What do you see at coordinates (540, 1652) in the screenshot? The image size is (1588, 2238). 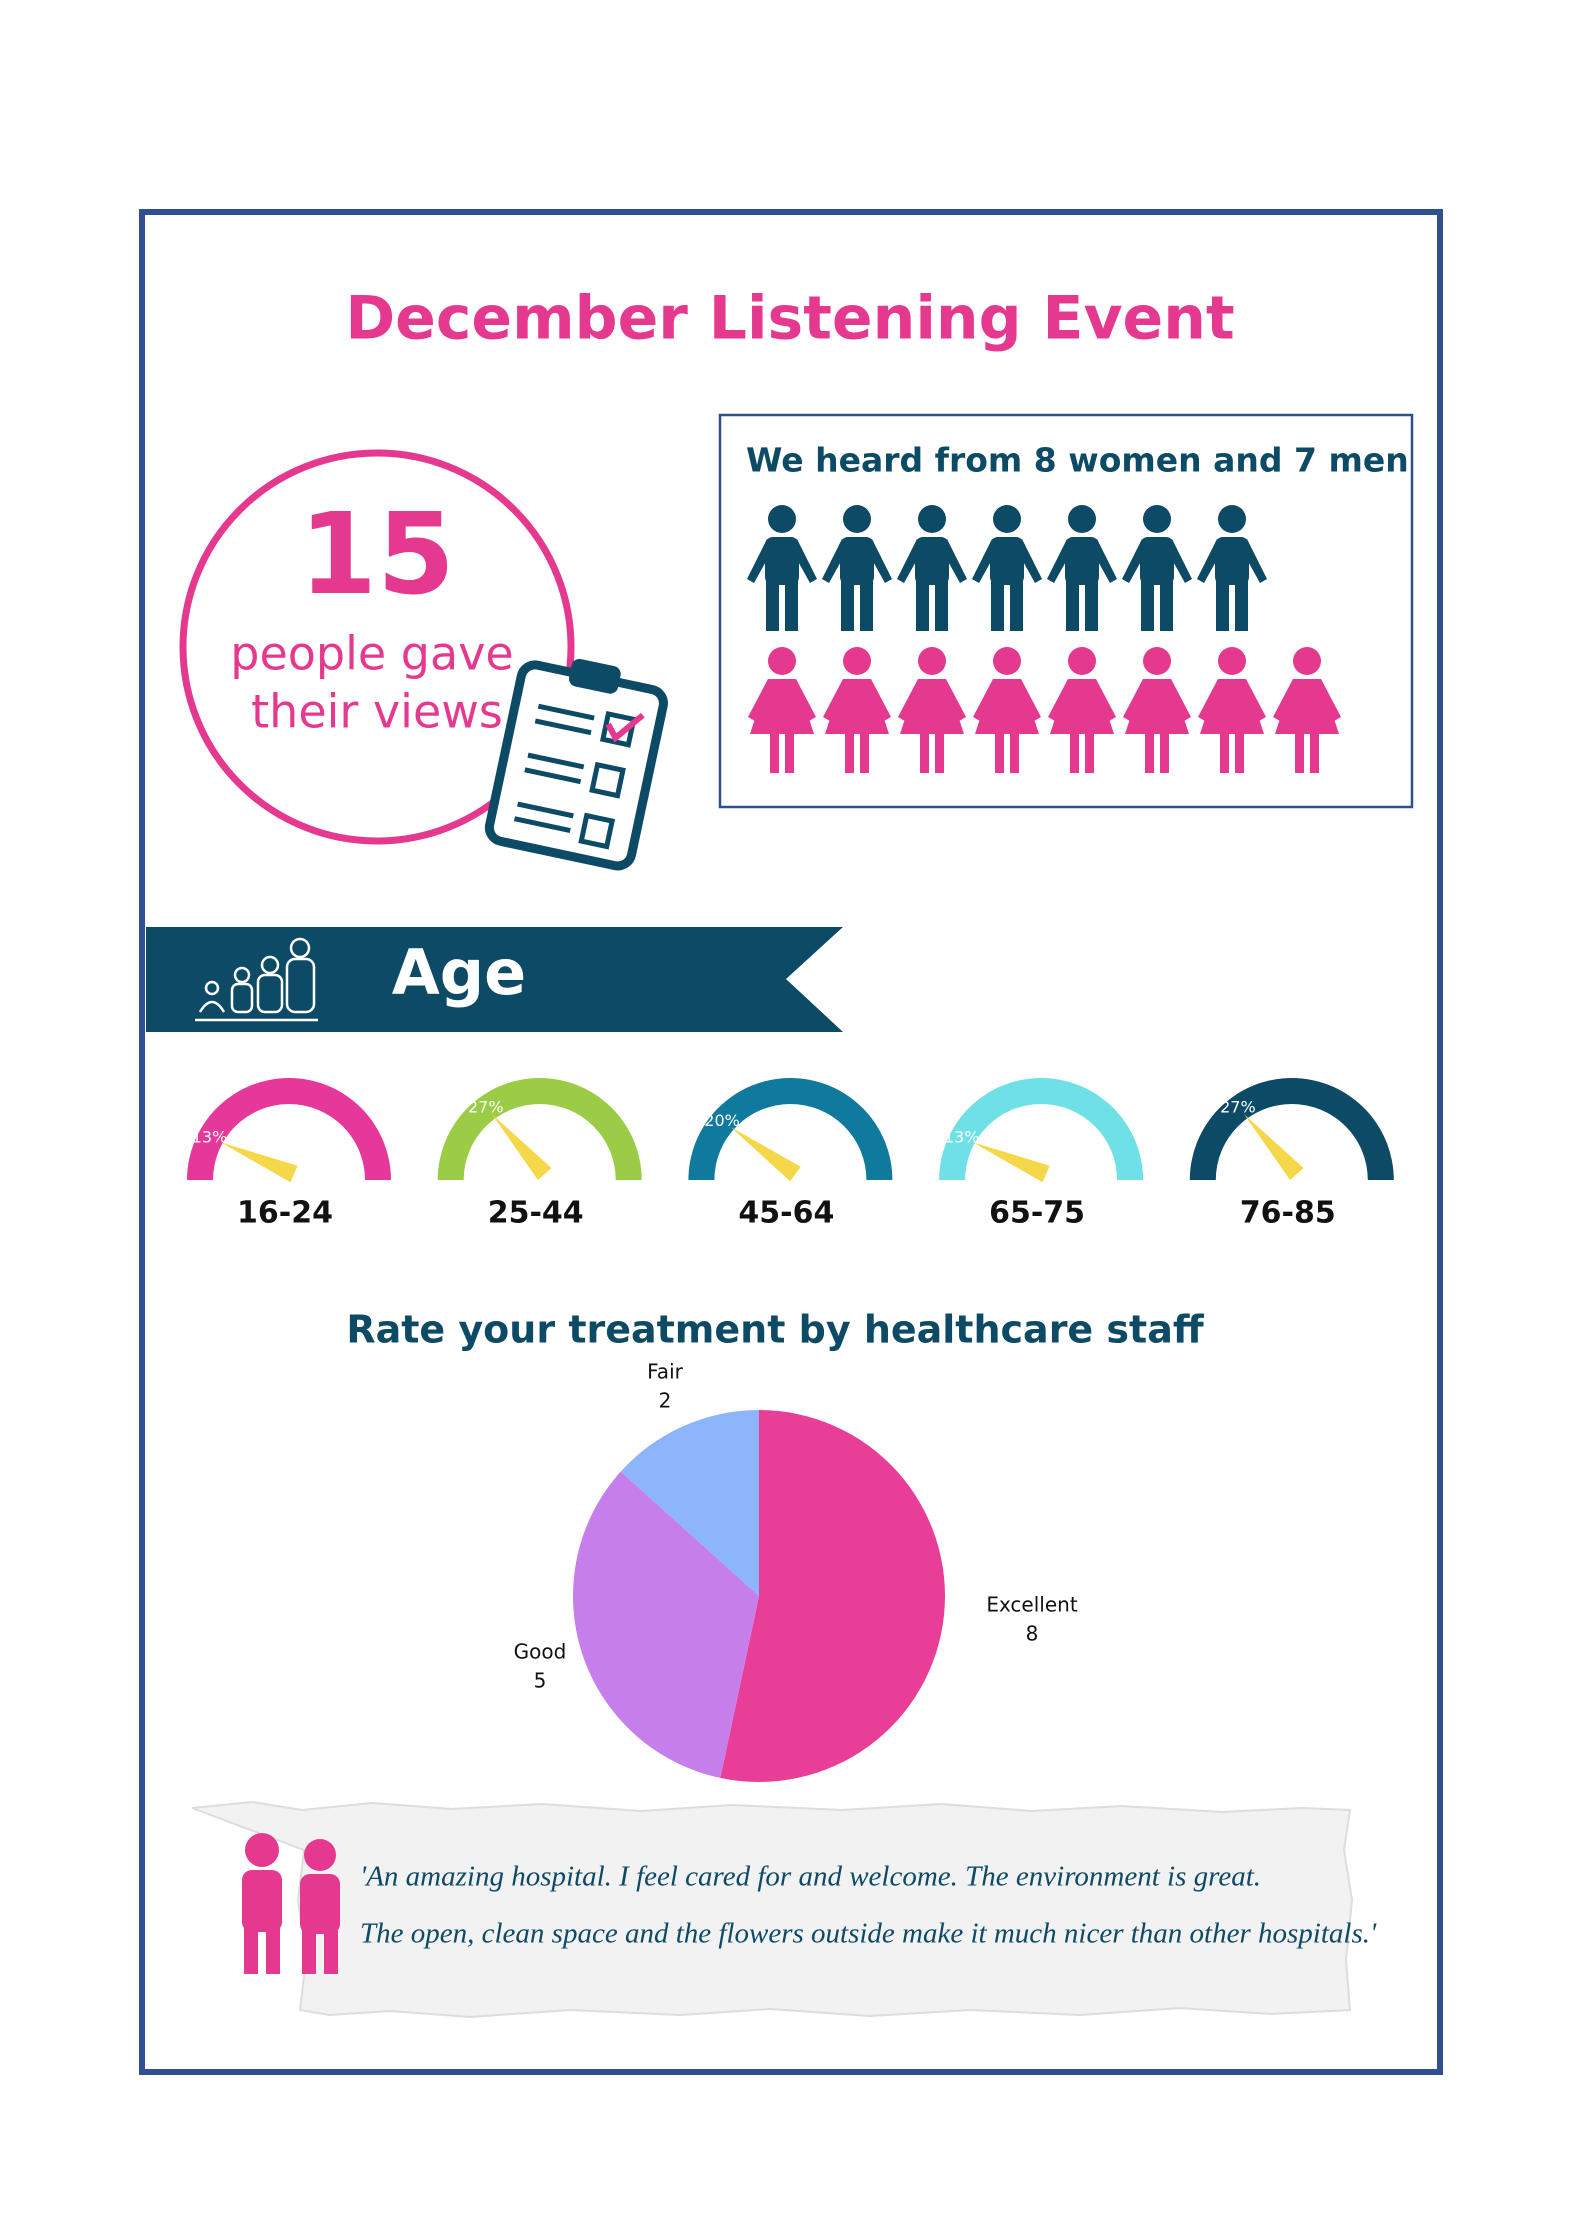 I see `pie-label-name: Good` at bounding box center [540, 1652].